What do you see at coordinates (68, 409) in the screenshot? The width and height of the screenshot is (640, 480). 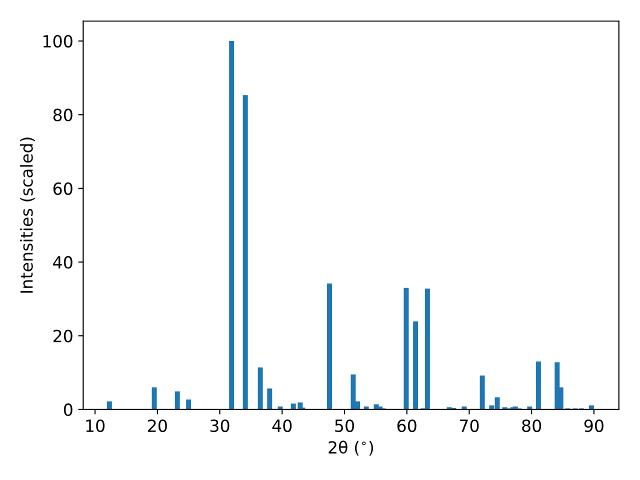 I see `y-tick-label: 0` at bounding box center [68, 409].